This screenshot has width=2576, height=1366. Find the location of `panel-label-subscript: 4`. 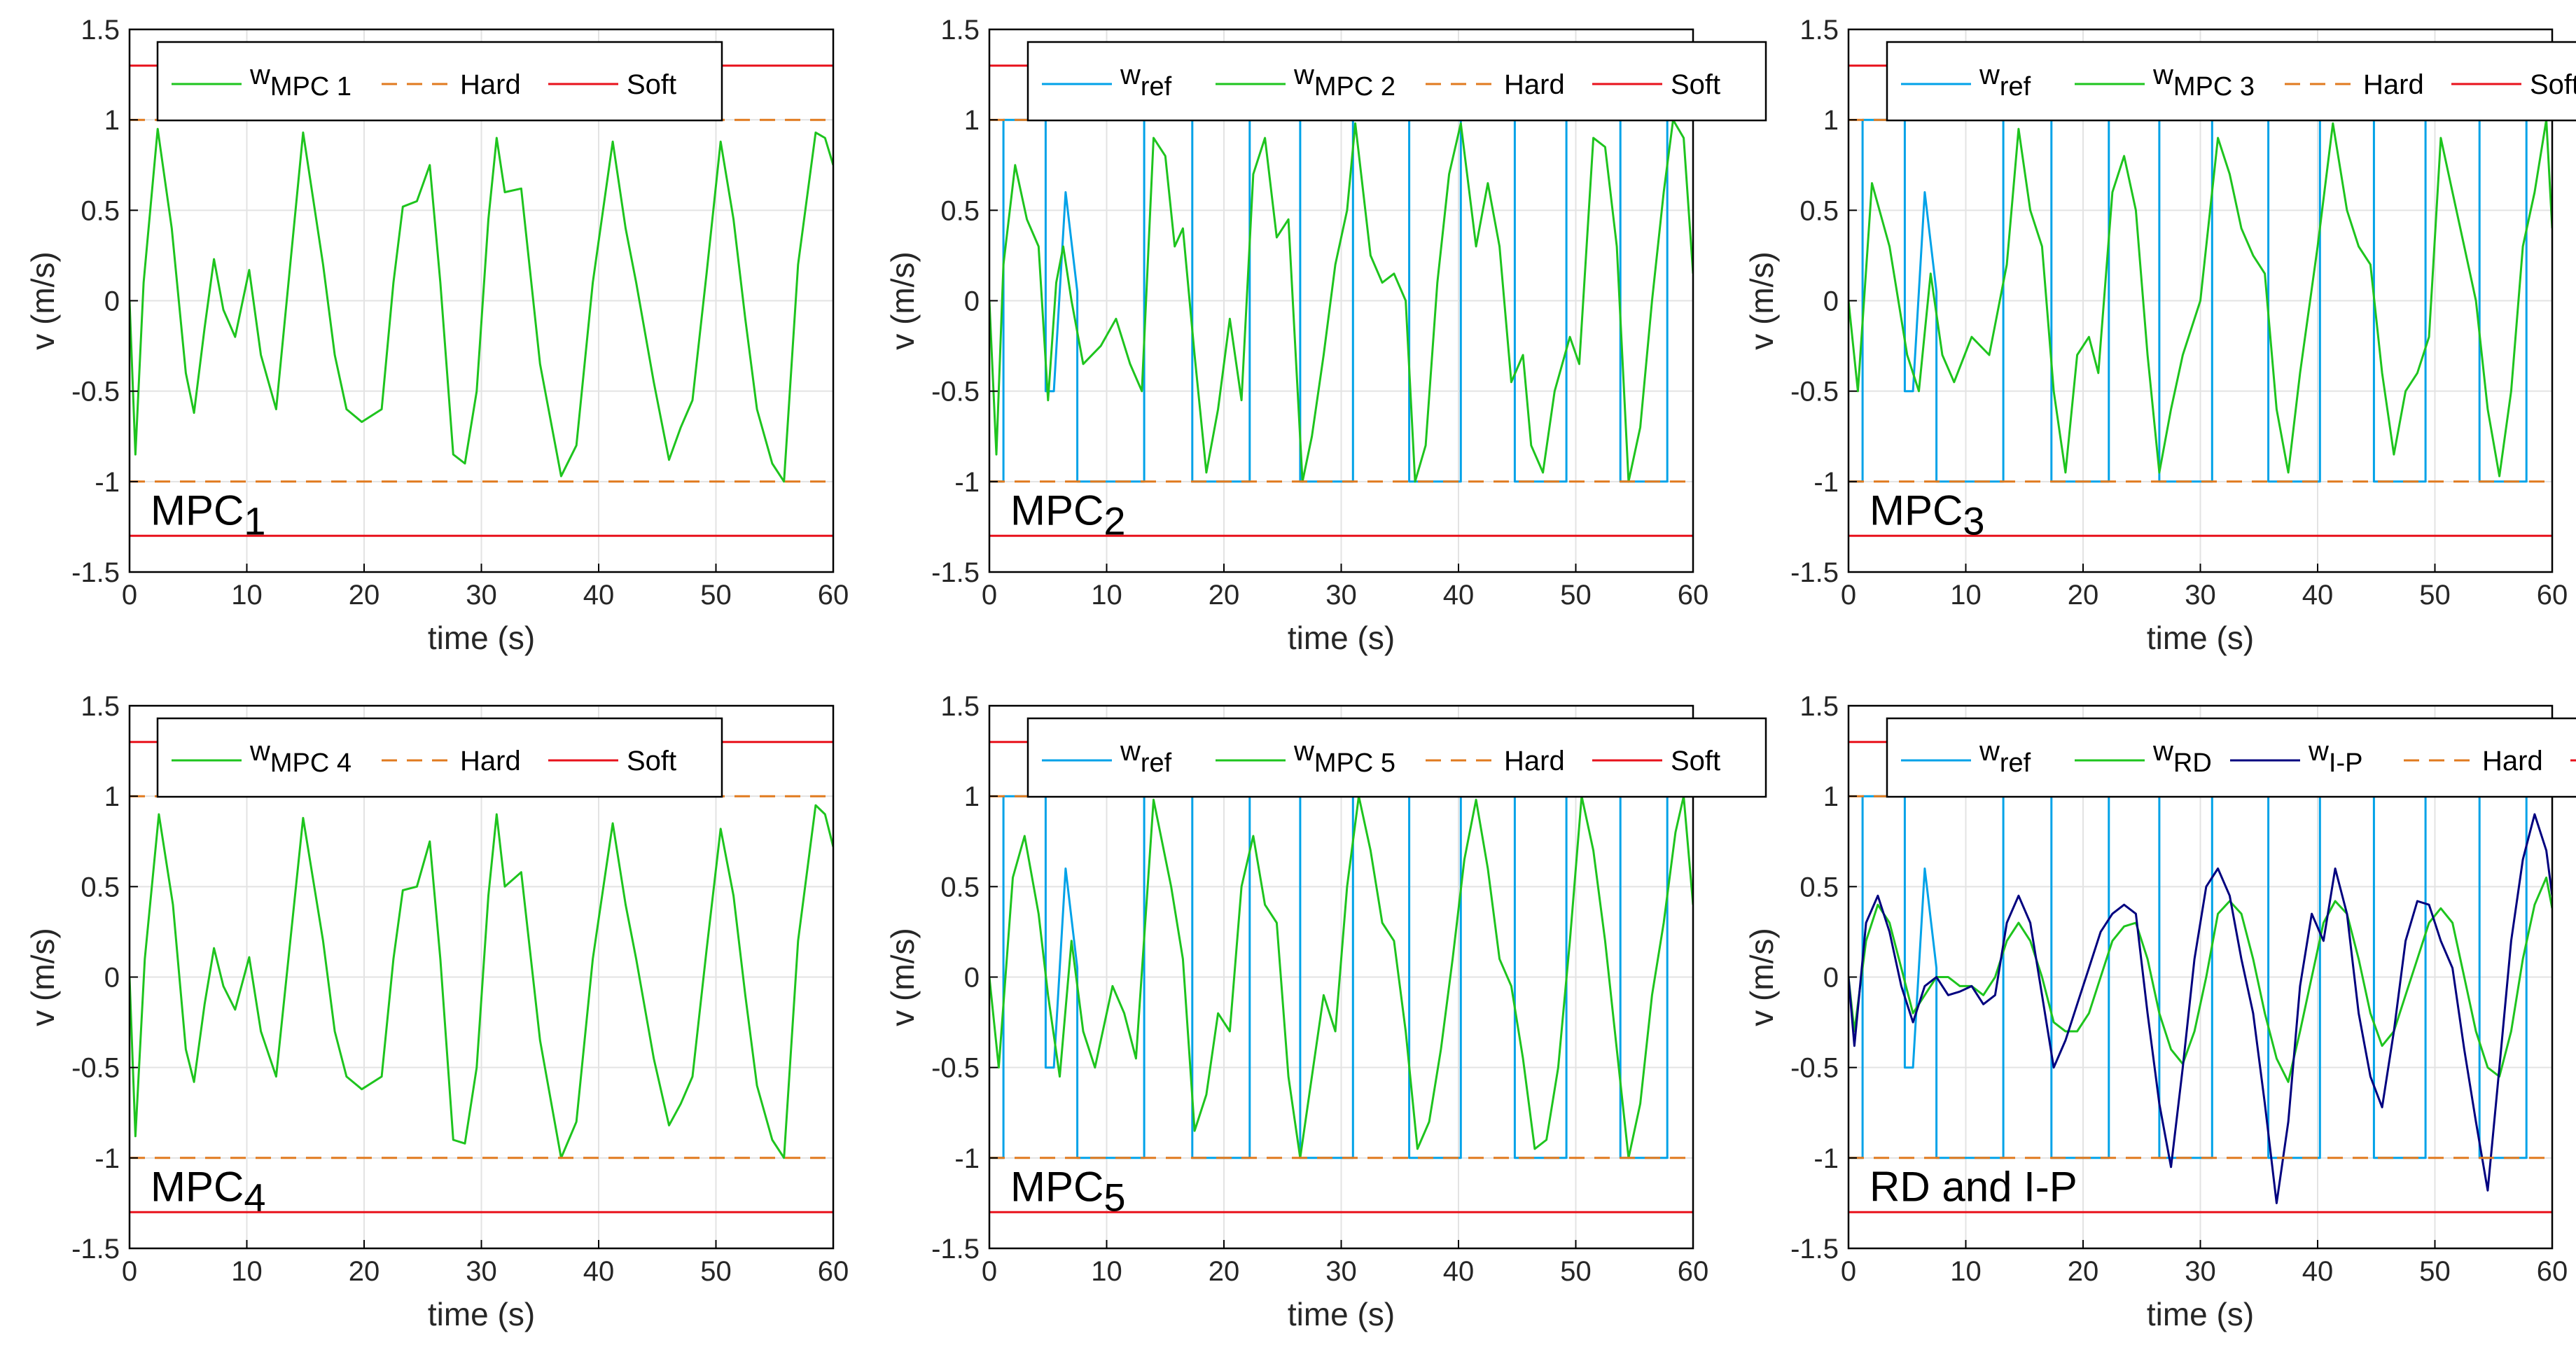

panel-label-subscript: 4 is located at coordinates (254, 1197).